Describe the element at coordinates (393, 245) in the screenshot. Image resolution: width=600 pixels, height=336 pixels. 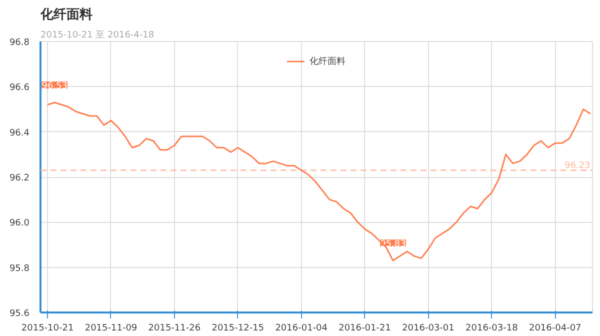
I see `annotation: 95.83` at that location.